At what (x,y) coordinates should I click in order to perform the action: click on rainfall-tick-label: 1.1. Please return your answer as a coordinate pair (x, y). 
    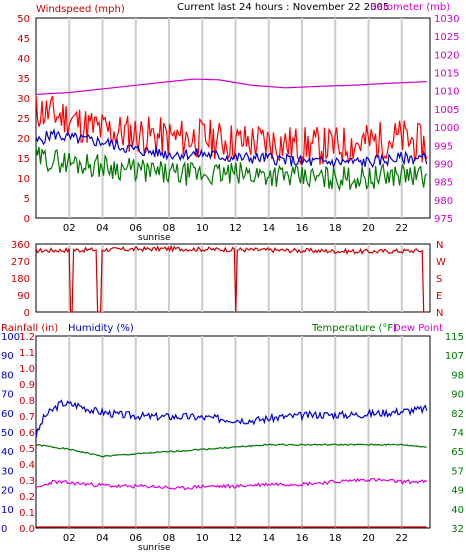
    Looking at the image, I should click on (27, 353).